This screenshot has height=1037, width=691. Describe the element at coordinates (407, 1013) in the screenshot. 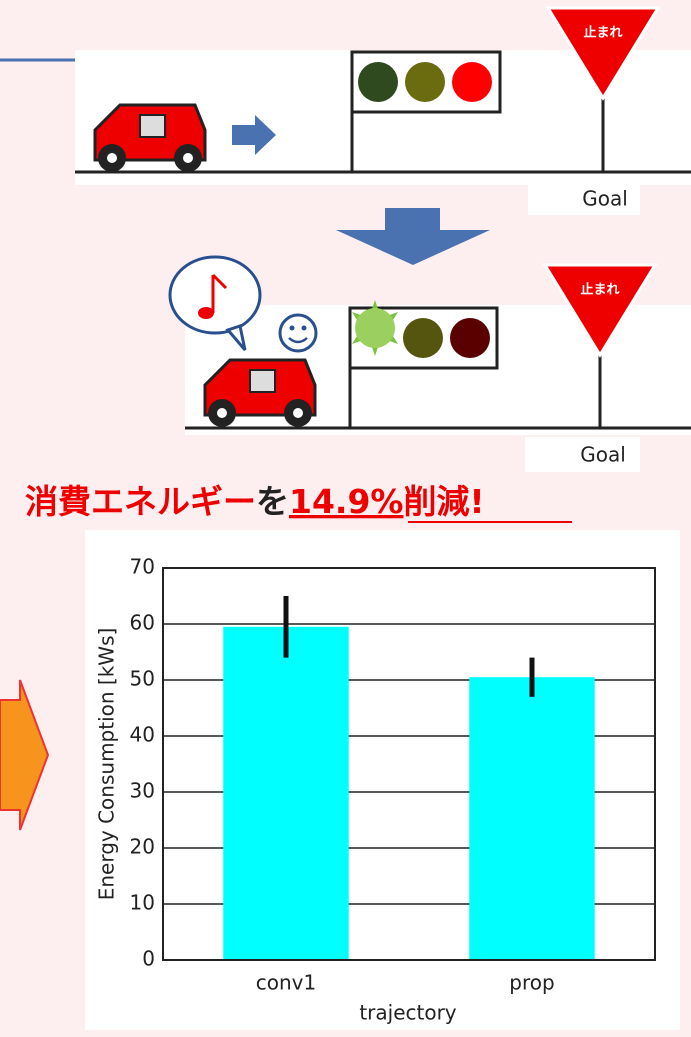

I see `x-axis-label: trajectory` at that location.